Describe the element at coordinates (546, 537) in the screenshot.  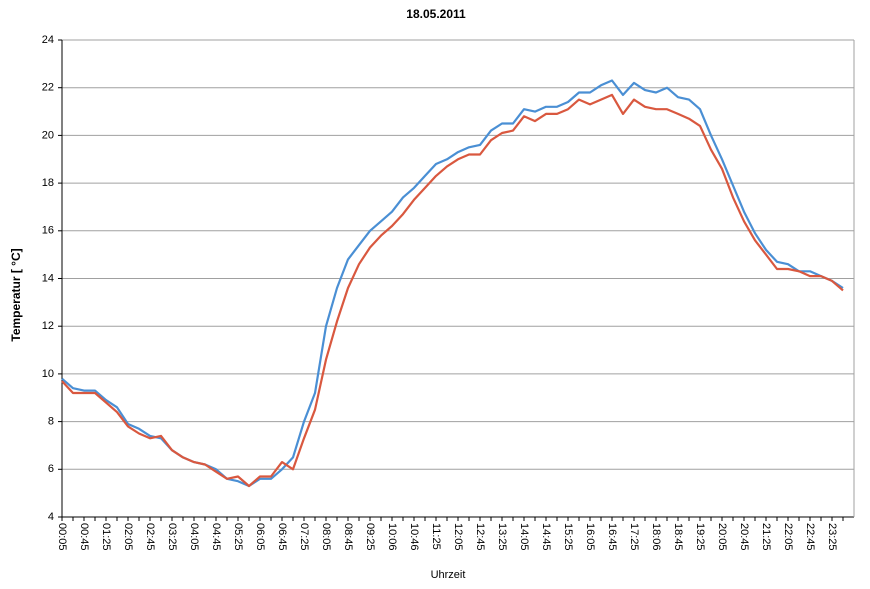
I see `x-tick-label: 14:45` at that location.